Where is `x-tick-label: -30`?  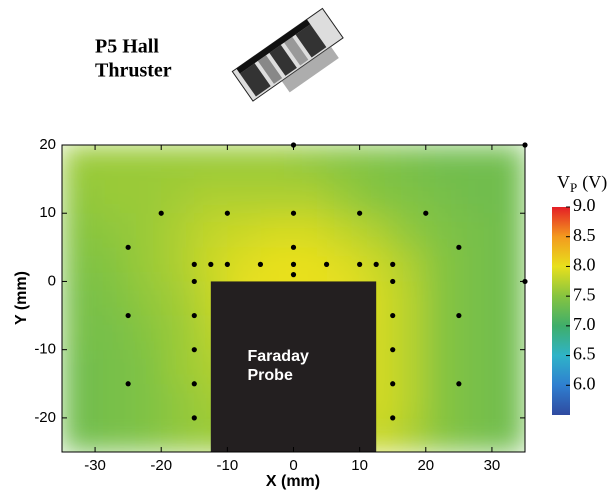 x-tick-label: -30 is located at coordinates (95, 465).